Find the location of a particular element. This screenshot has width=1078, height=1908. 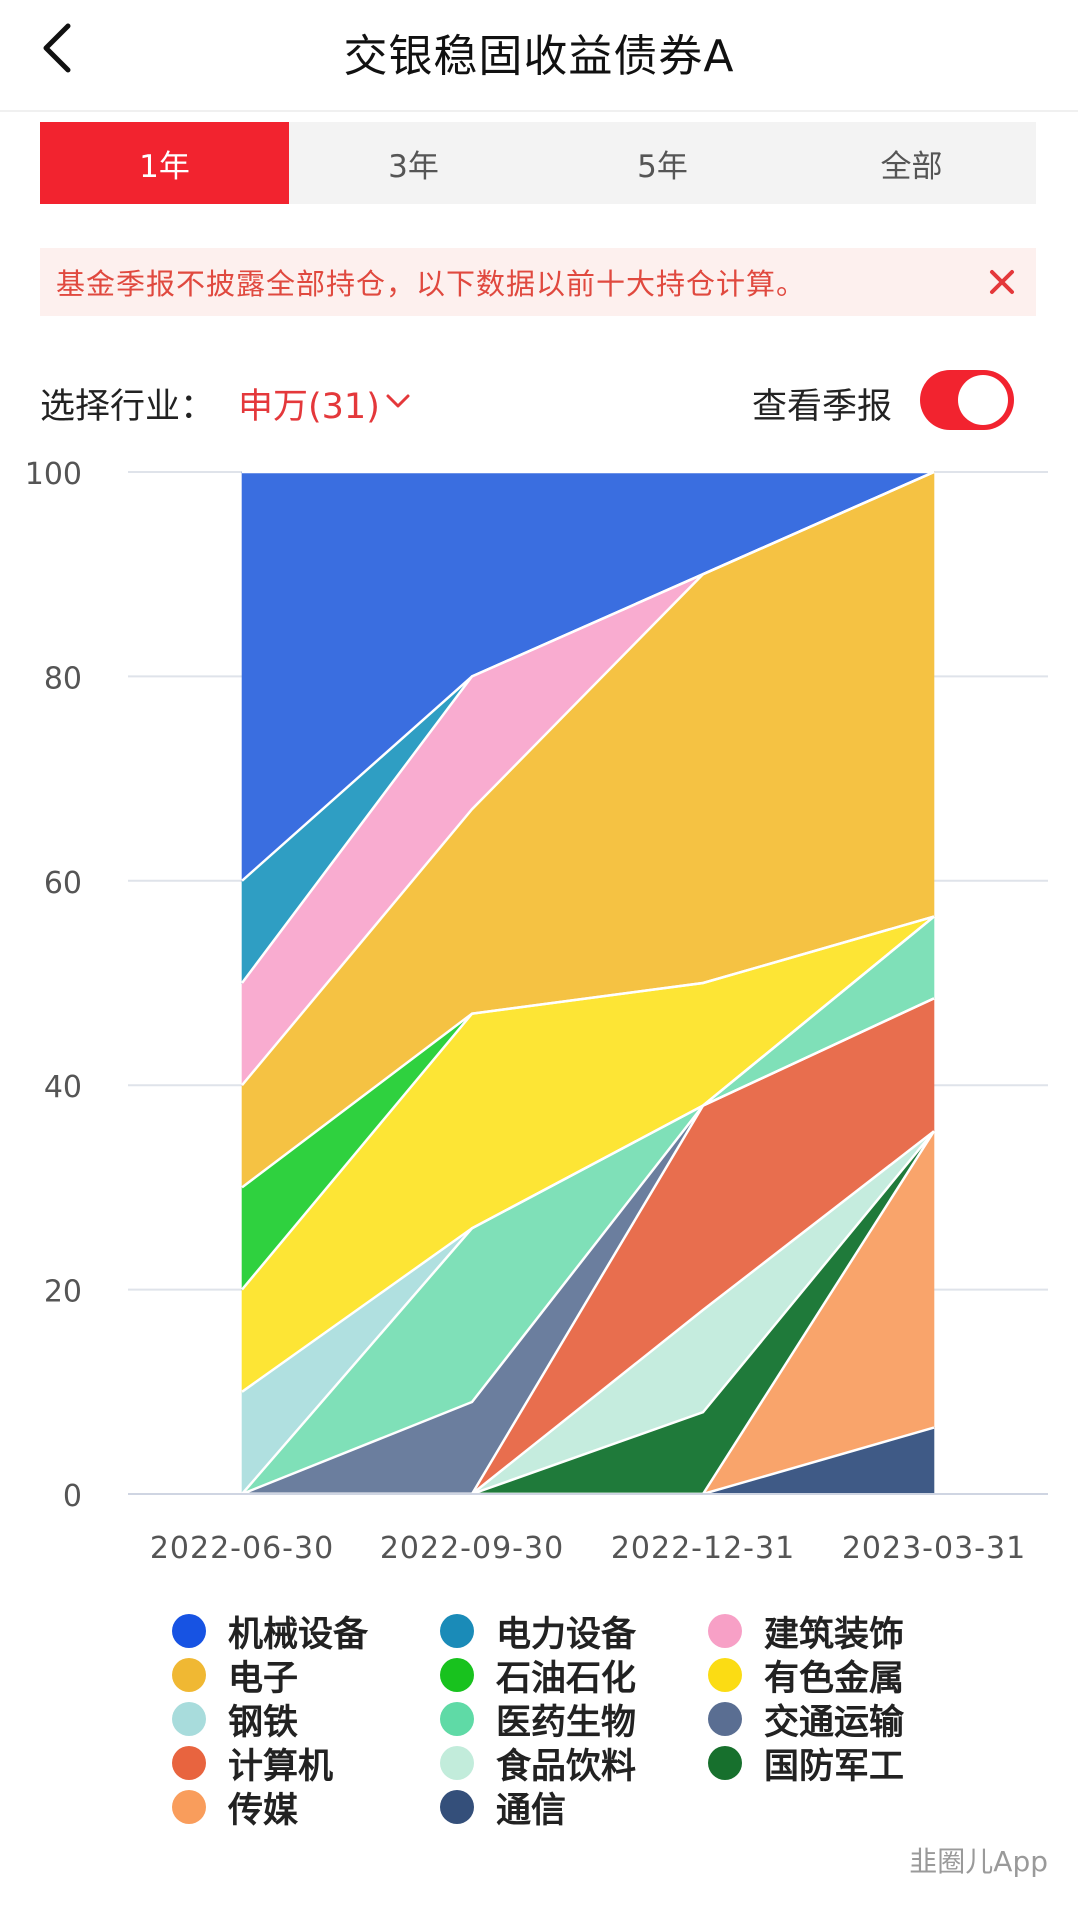

y-tick-label: 40 is located at coordinates (63, 1087).